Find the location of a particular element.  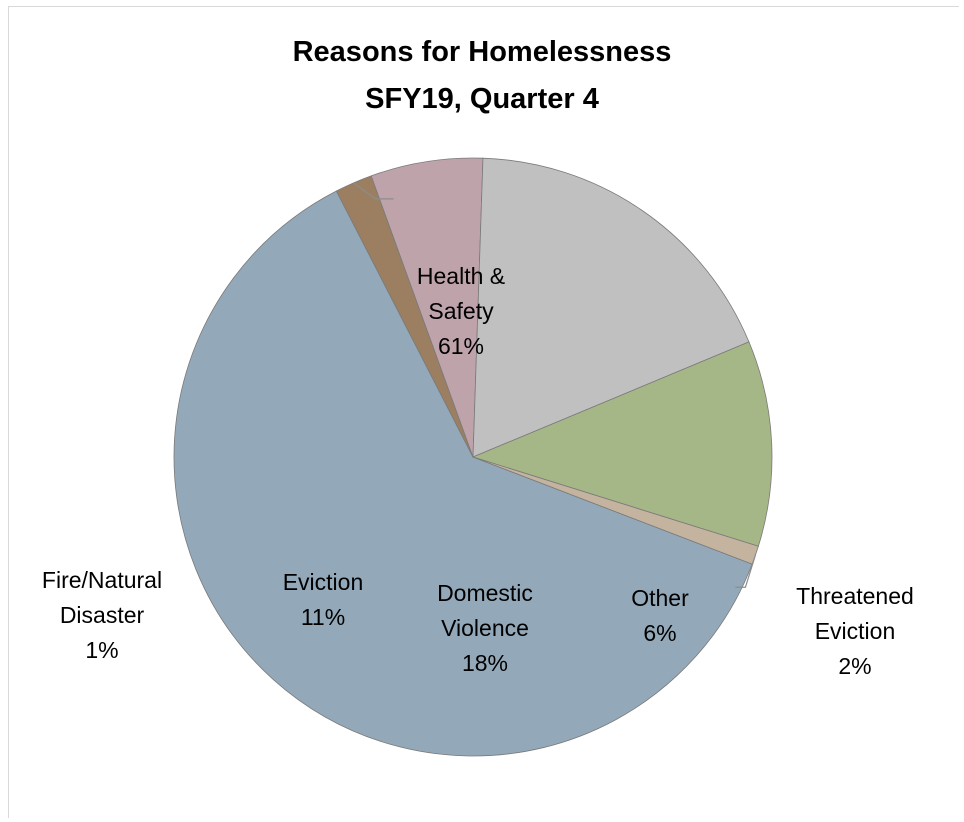

slice-label-other-line-1: Other is located at coordinates (660, 598).